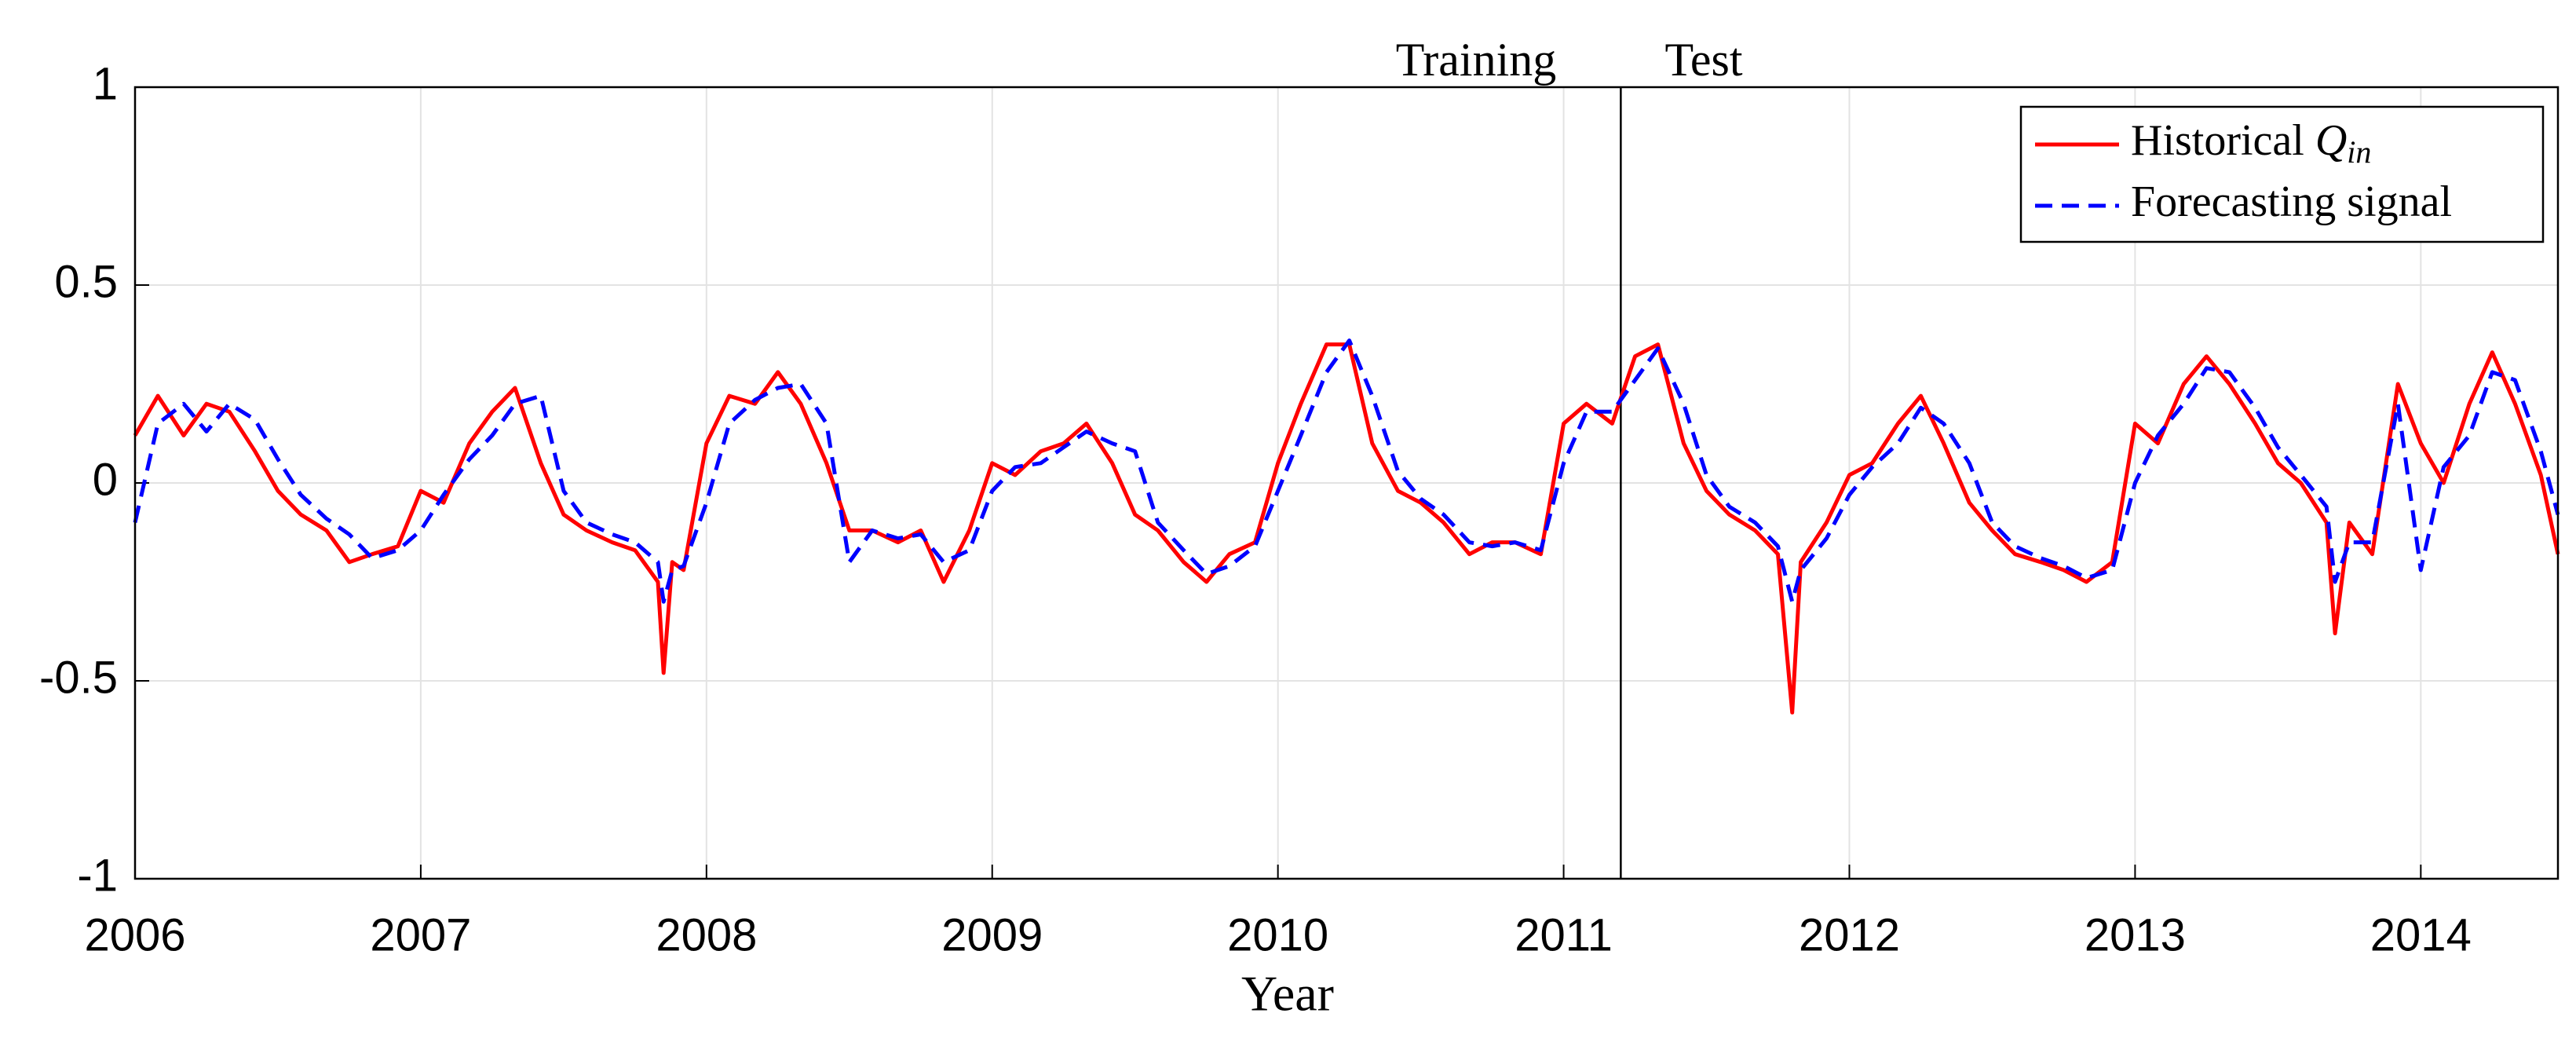  What do you see at coordinates (106, 479) in the screenshot?
I see `y-tick-label: 0` at bounding box center [106, 479].